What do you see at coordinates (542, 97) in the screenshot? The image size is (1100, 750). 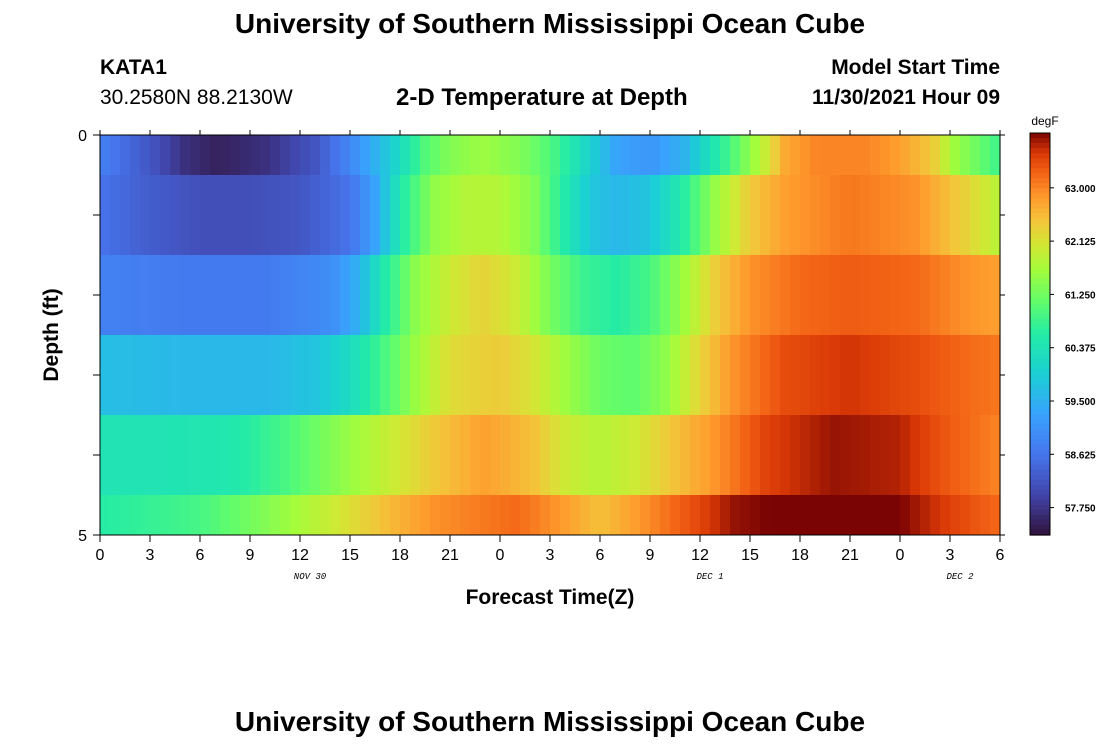 I see `chart-subtitle: 2-D Temperature at Depth` at bounding box center [542, 97].